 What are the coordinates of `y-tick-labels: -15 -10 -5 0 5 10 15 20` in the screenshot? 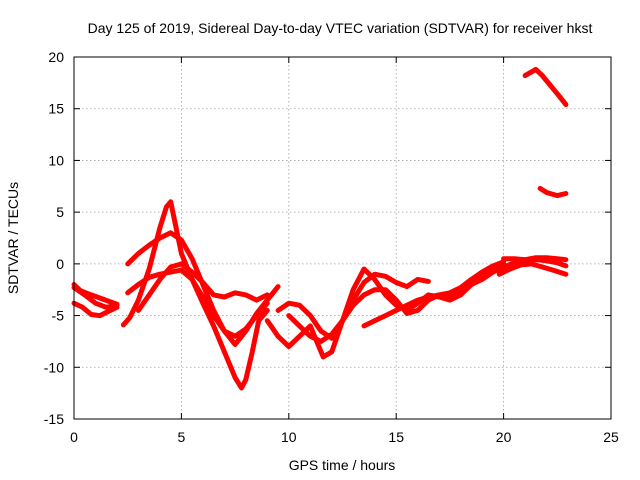 It's located at (54, 238).